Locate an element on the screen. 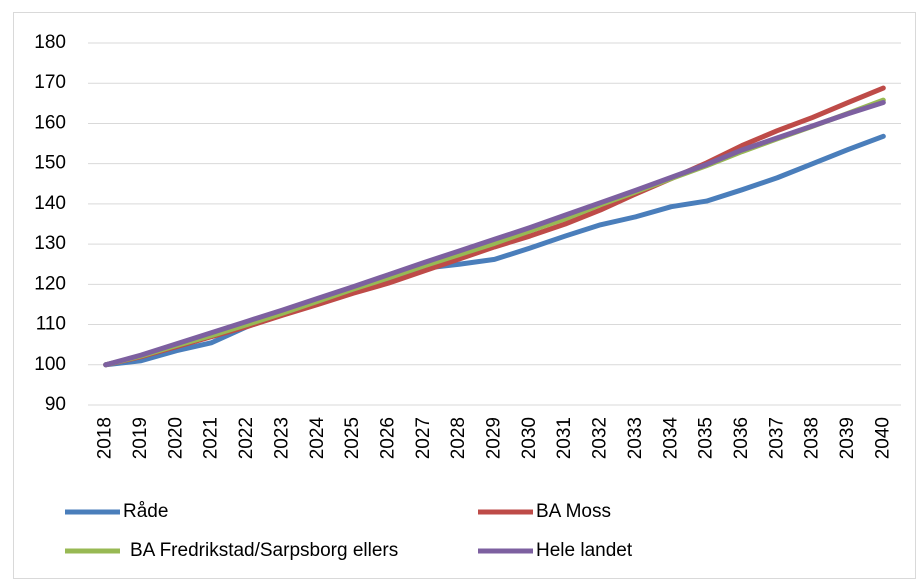 The width and height of the screenshot is (917, 579). legend-label: BA Moss is located at coordinates (573, 511).